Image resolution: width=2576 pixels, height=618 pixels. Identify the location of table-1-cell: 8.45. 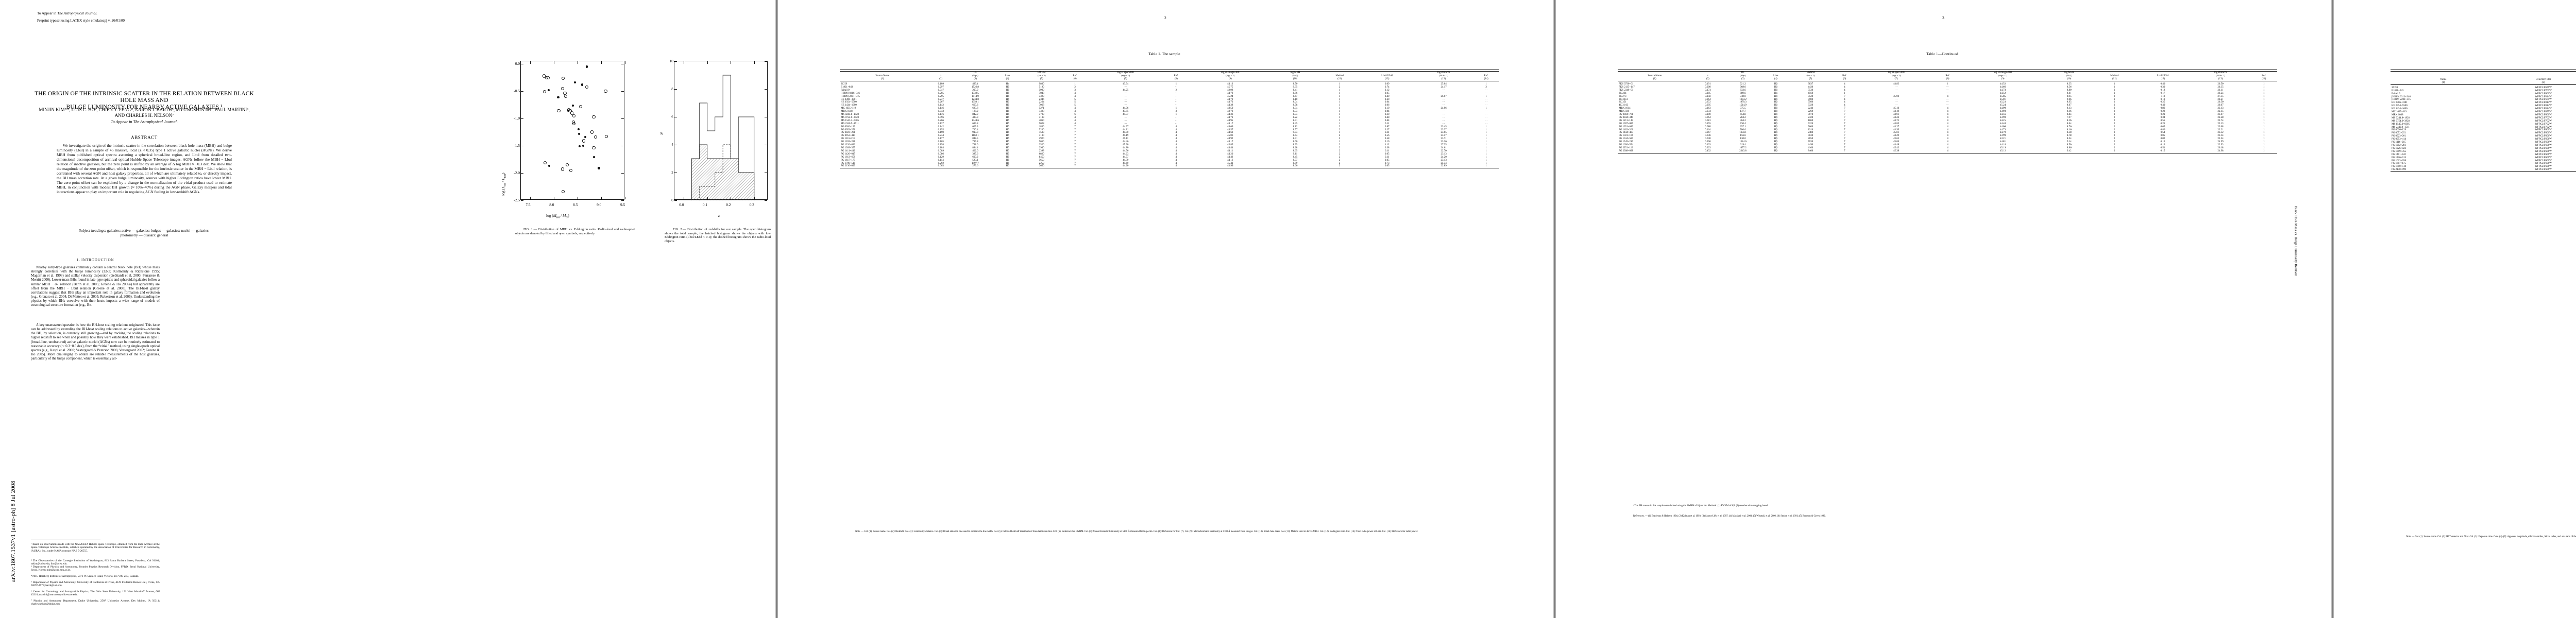
(1295, 123).